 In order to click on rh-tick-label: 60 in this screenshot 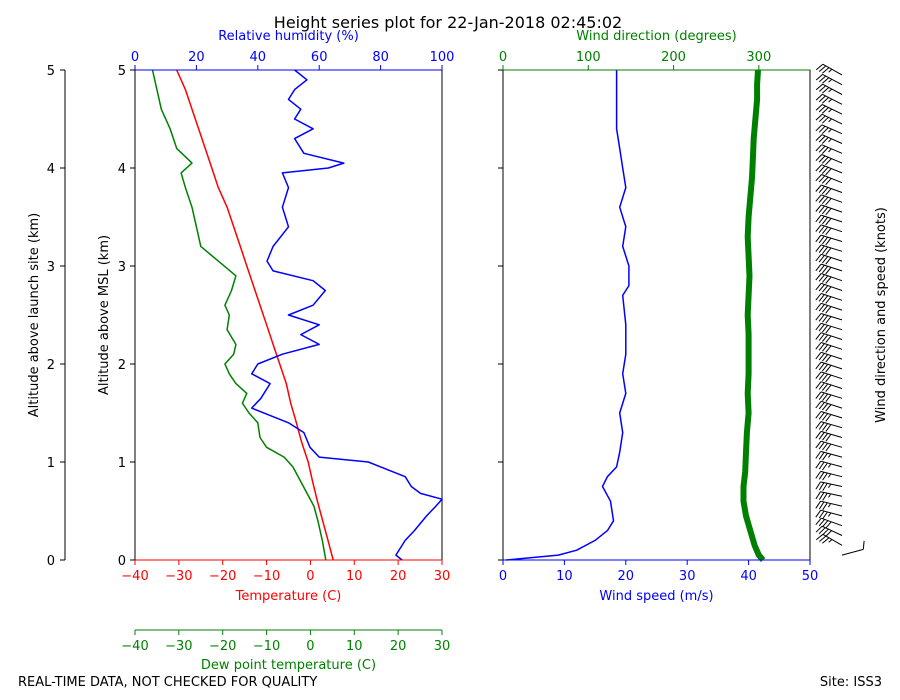, I will do `click(319, 57)`.